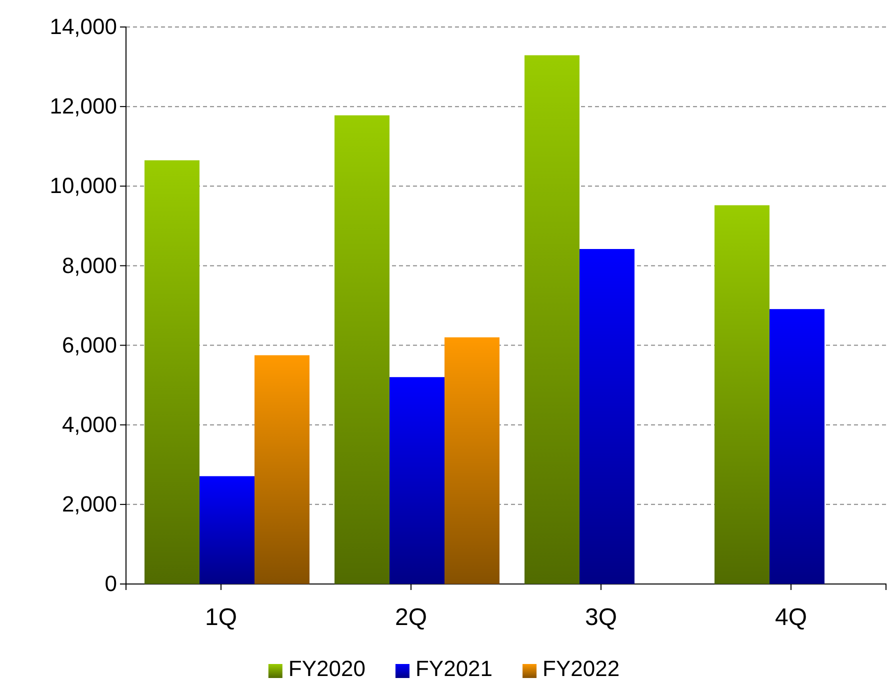  Describe the element at coordinates (601, 618) in the screenshot. I see `x-tick-label: 3Q` at that location.